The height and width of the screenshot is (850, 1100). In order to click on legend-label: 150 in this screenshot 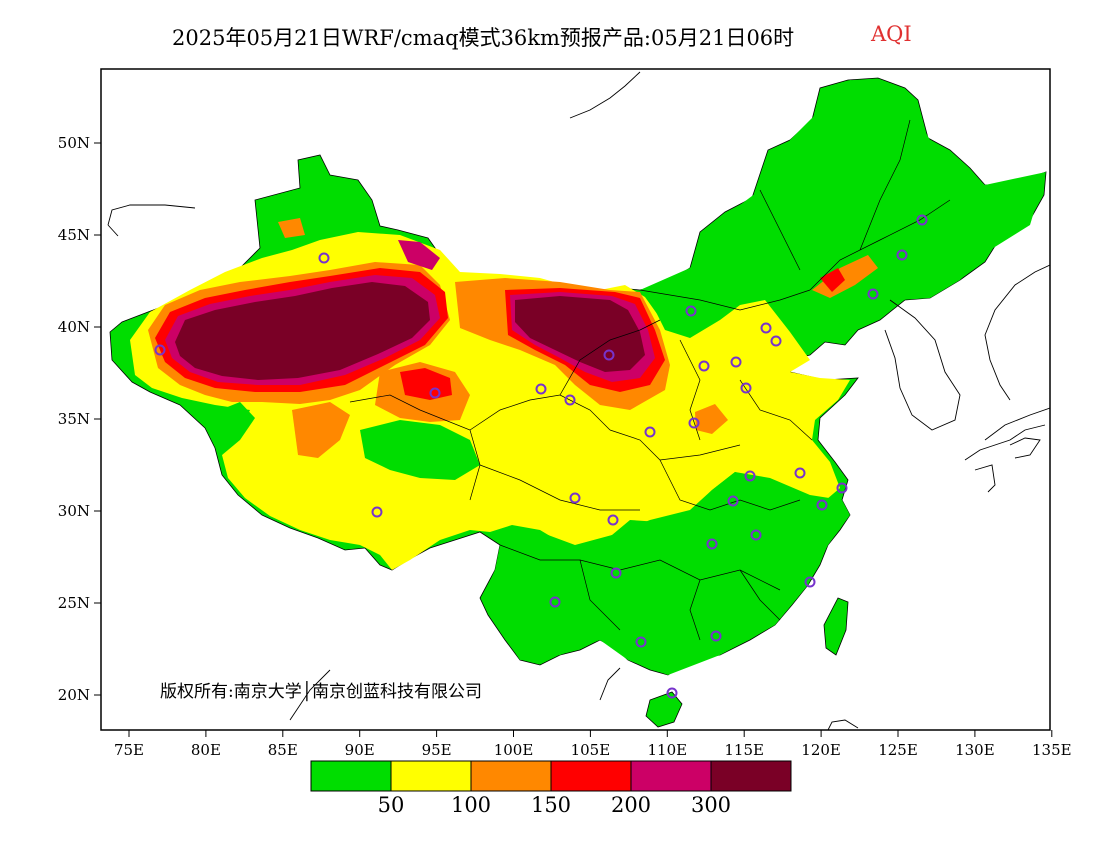, I will do `click(551, 805)`.